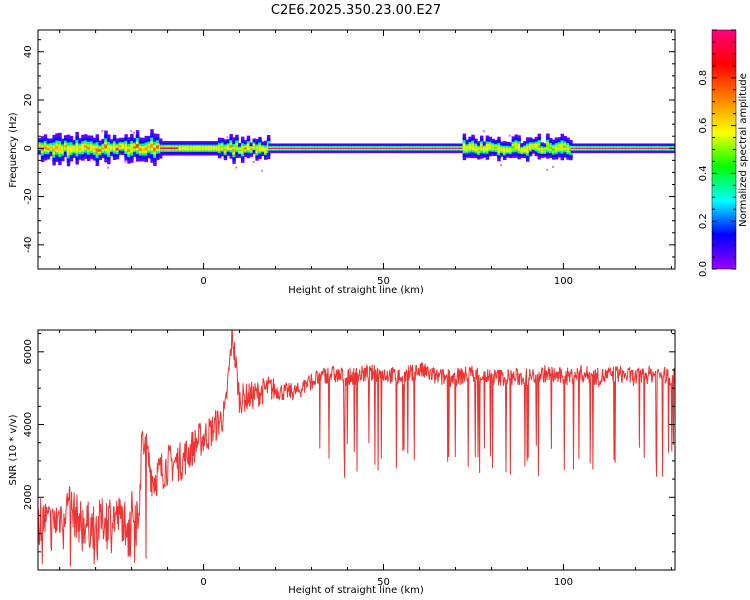  I want to click on spectrogram-xtick-label: 50, so click(383, 281).